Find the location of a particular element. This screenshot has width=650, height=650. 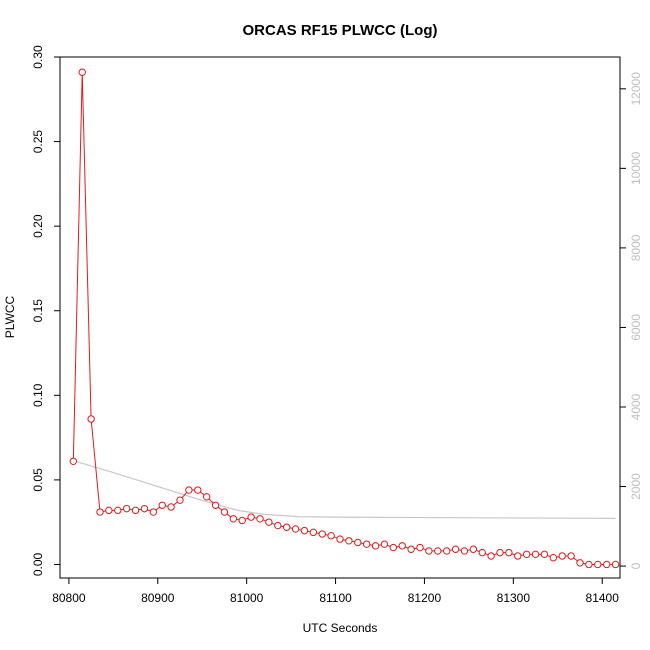

y2-tick-label: 6000 is located at coordinates (636, 327).